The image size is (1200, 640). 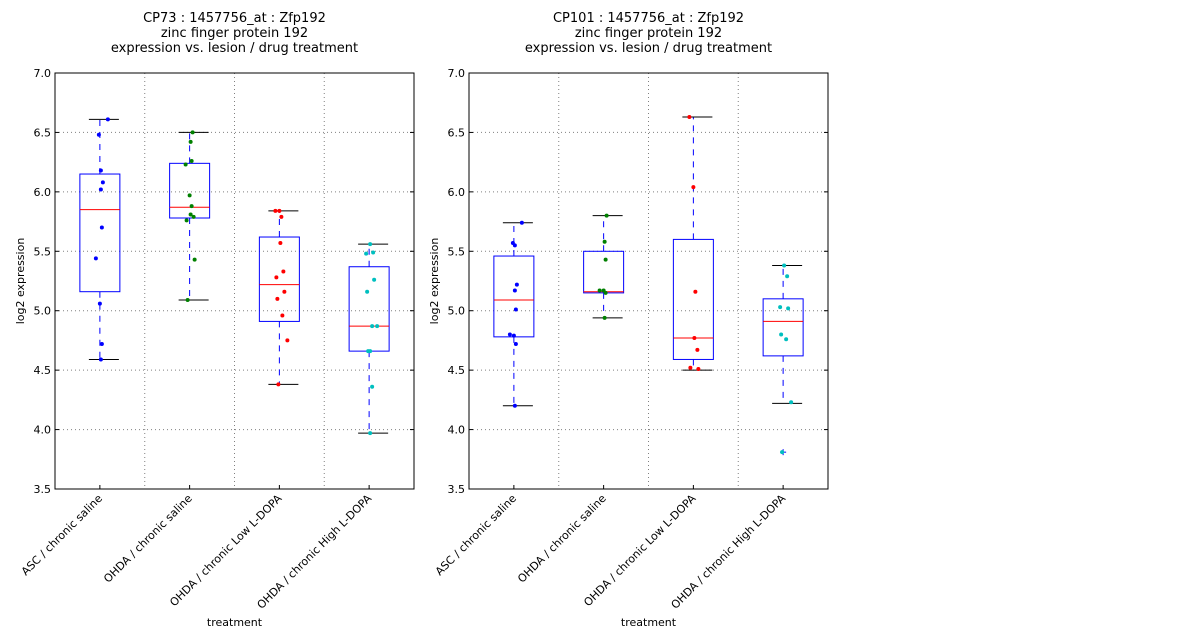 I want to click on y-tick-label: 5.5, so click(x=457, y=251).